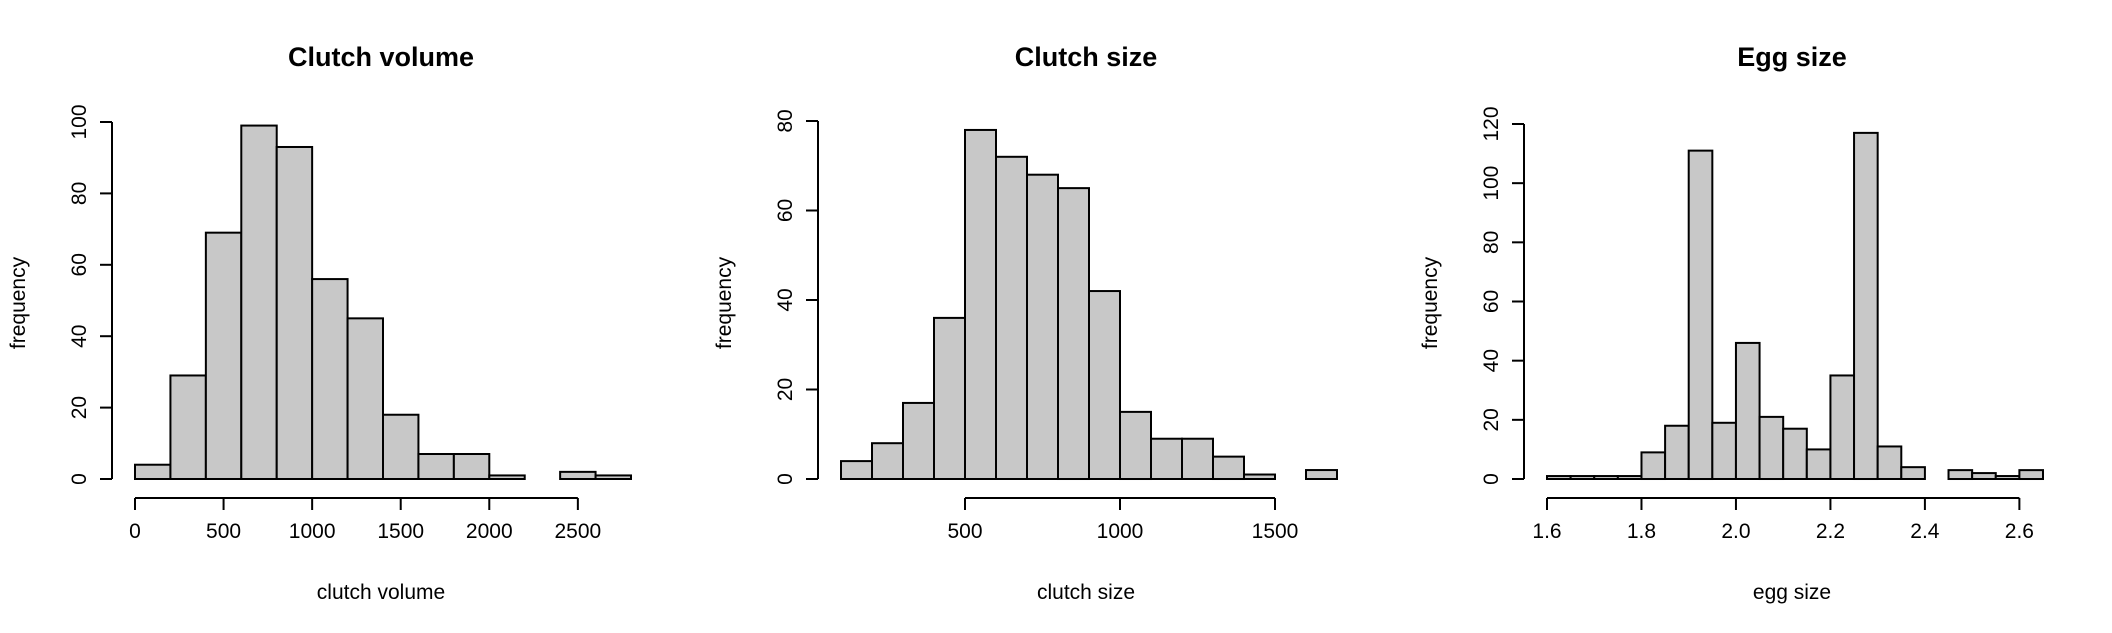 The width and height of the screenshot is (2112, 633). What do you see at coordinates (1491, 419) in the screenshot?
I see `y-tick-label-egg-size-1: 20` at bounding box center [1491, 419].